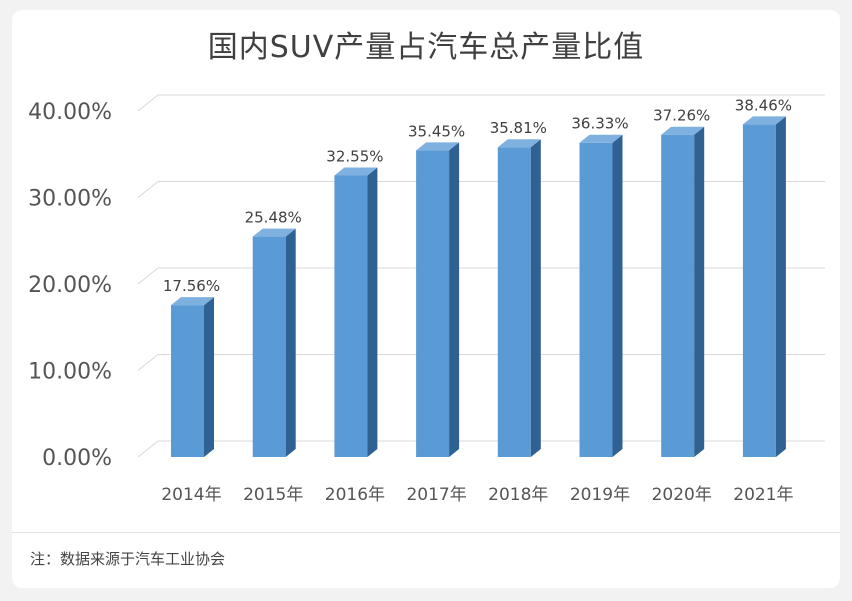  What do you see at coordinates (681, 116) in the screenshot?
I see `data-label: 37.26%` at bounding box center [681, 116].